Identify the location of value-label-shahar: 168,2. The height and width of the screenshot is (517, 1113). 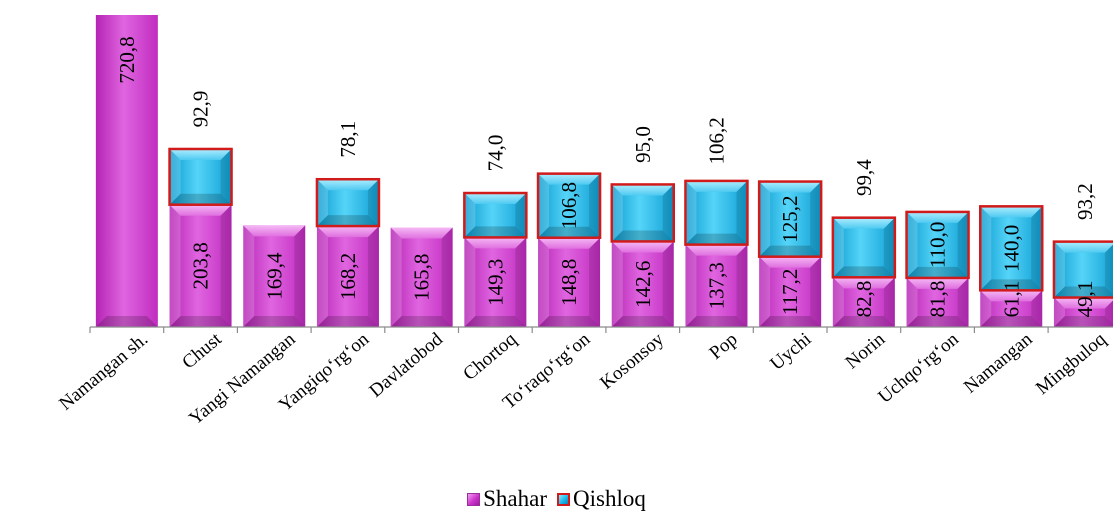
(348, 276).